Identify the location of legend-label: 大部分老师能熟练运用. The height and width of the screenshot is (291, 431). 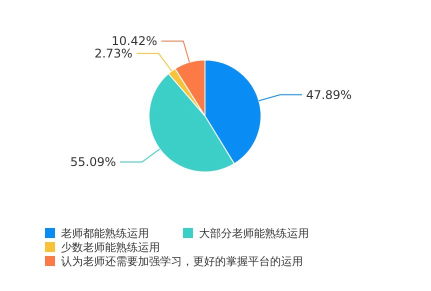
(254, 233).